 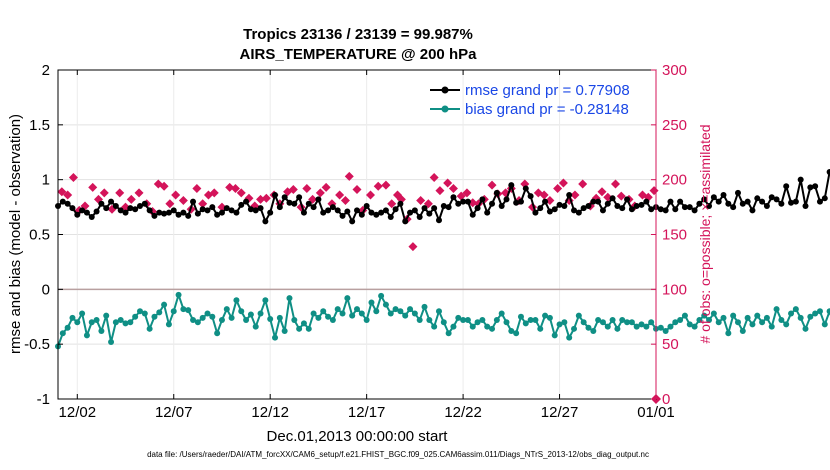 What do you see at coordinates (46, 180) in the screenshot?
I see `y-tick-label-4: 1` at bounding box center [46, 180].